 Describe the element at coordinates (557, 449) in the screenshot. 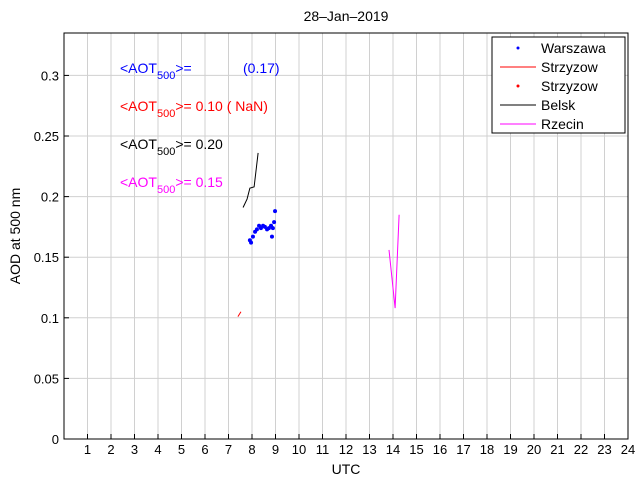

I see `x-tick-label: 21` at that location.